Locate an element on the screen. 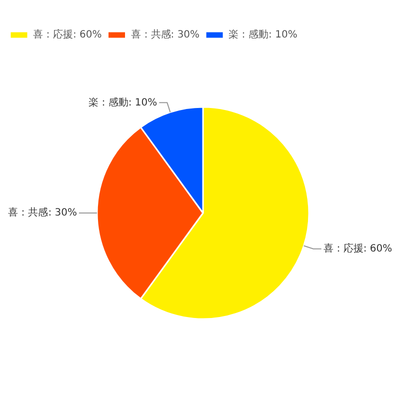  slice-label: 楽：感動: 10% is located at coordinates (123, 102).